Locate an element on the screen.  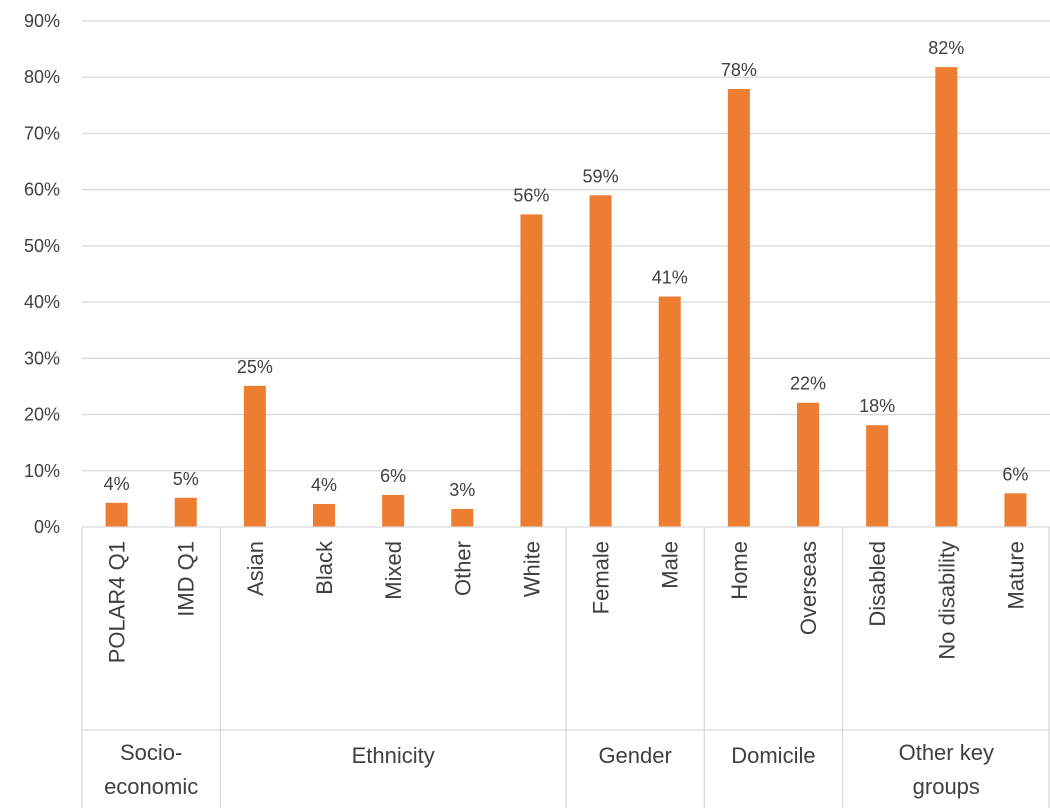
category-label: Mixed is located at coordinates (393, 570).